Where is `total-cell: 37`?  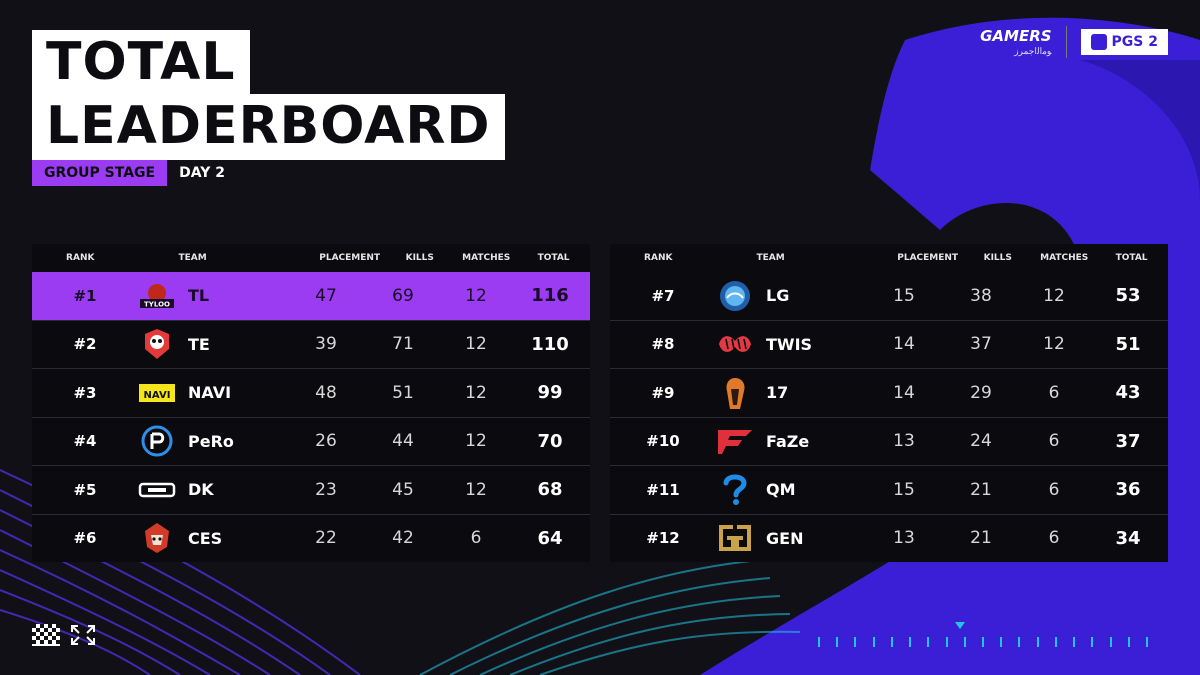
total-cell: 37 is located at coordinates (1128, 441).